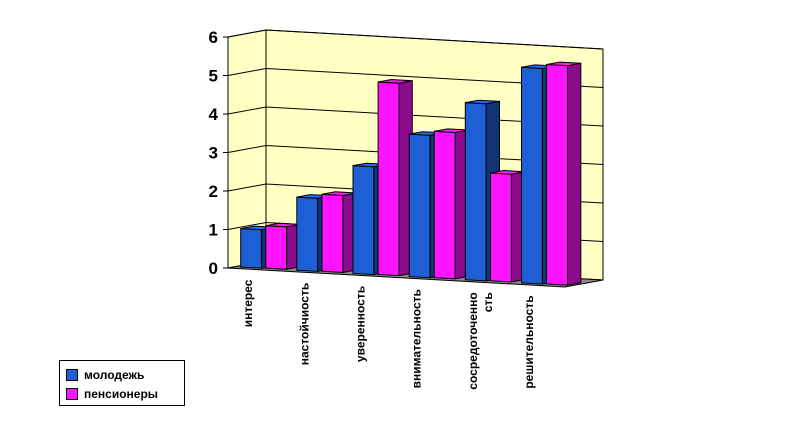  I want to click on y-tick-label: 2, so click(213, 191).